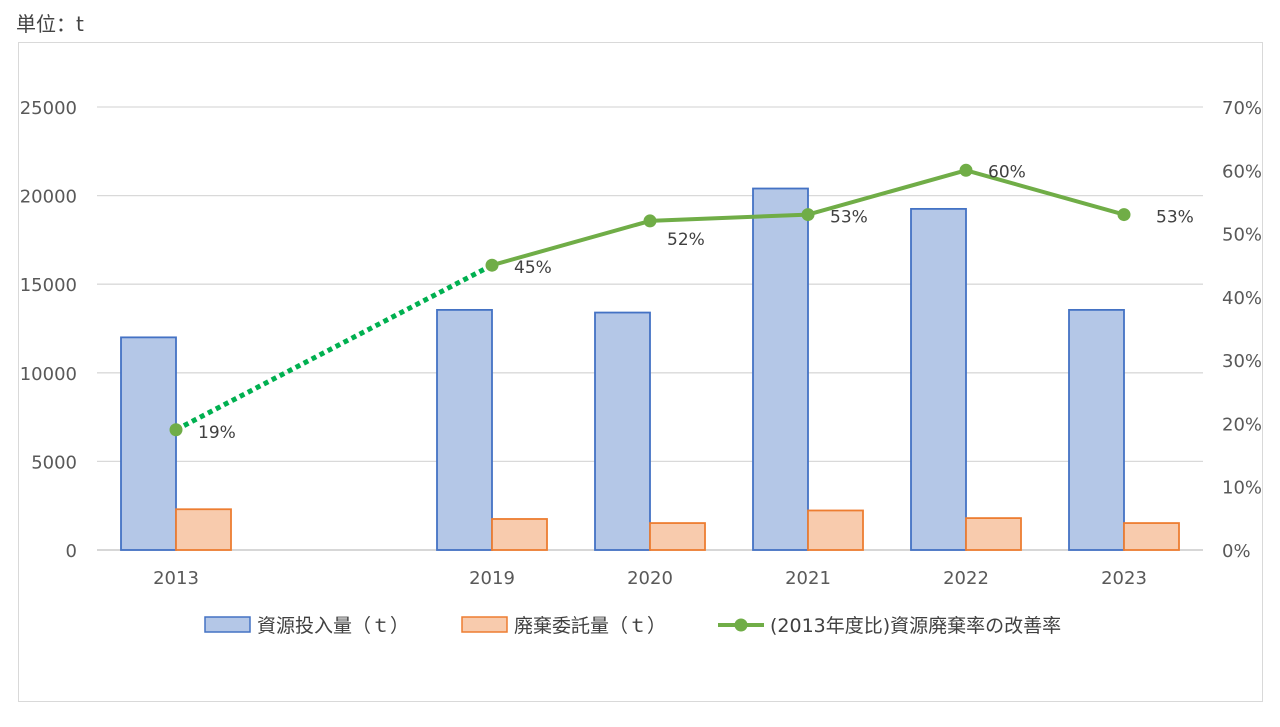  What do you see at coordinates (741, 625) in the screenshot?
I see `legend-marker-improvement-rate` at bounding box center [741, 625].